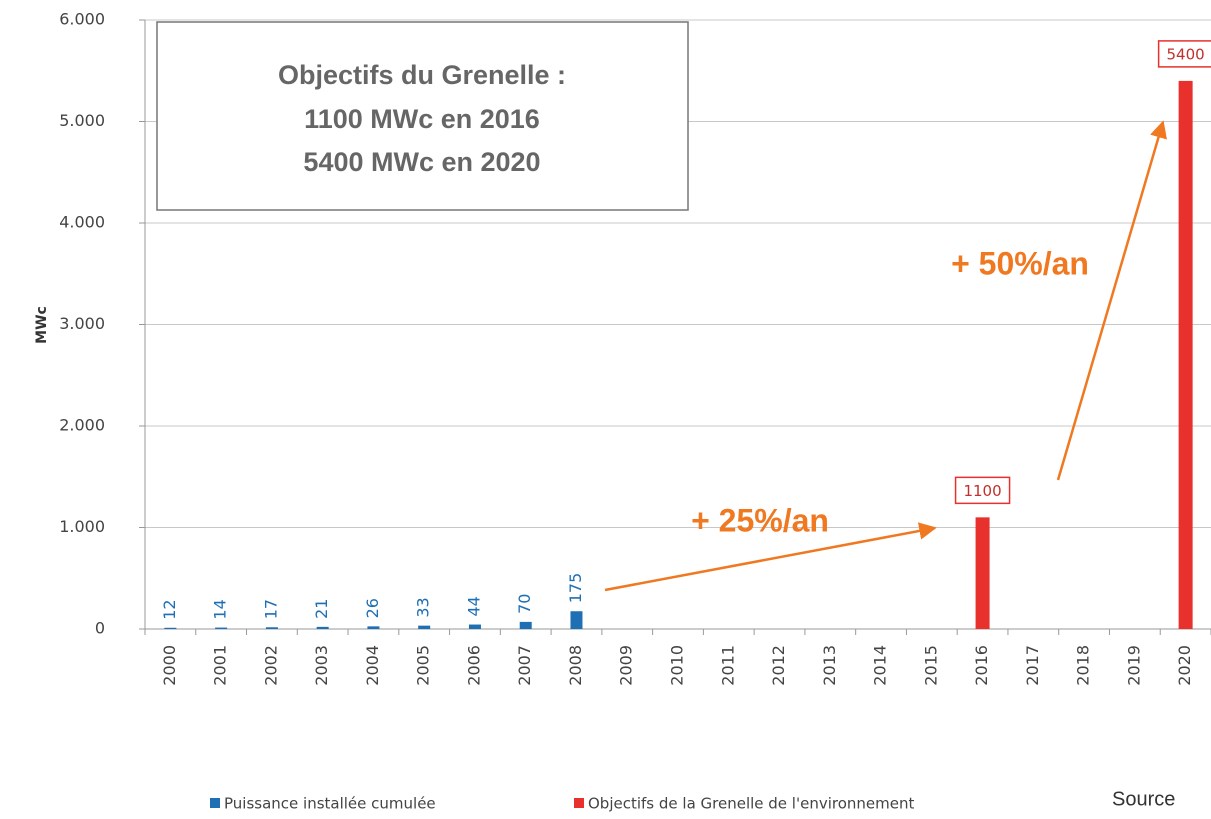 This screenshot has width=1211, height=819. What do you see at coordinates (1083, 665) in the screenshot?
I see `x-tick-label: 2018` at bounding box center [1083, 665].